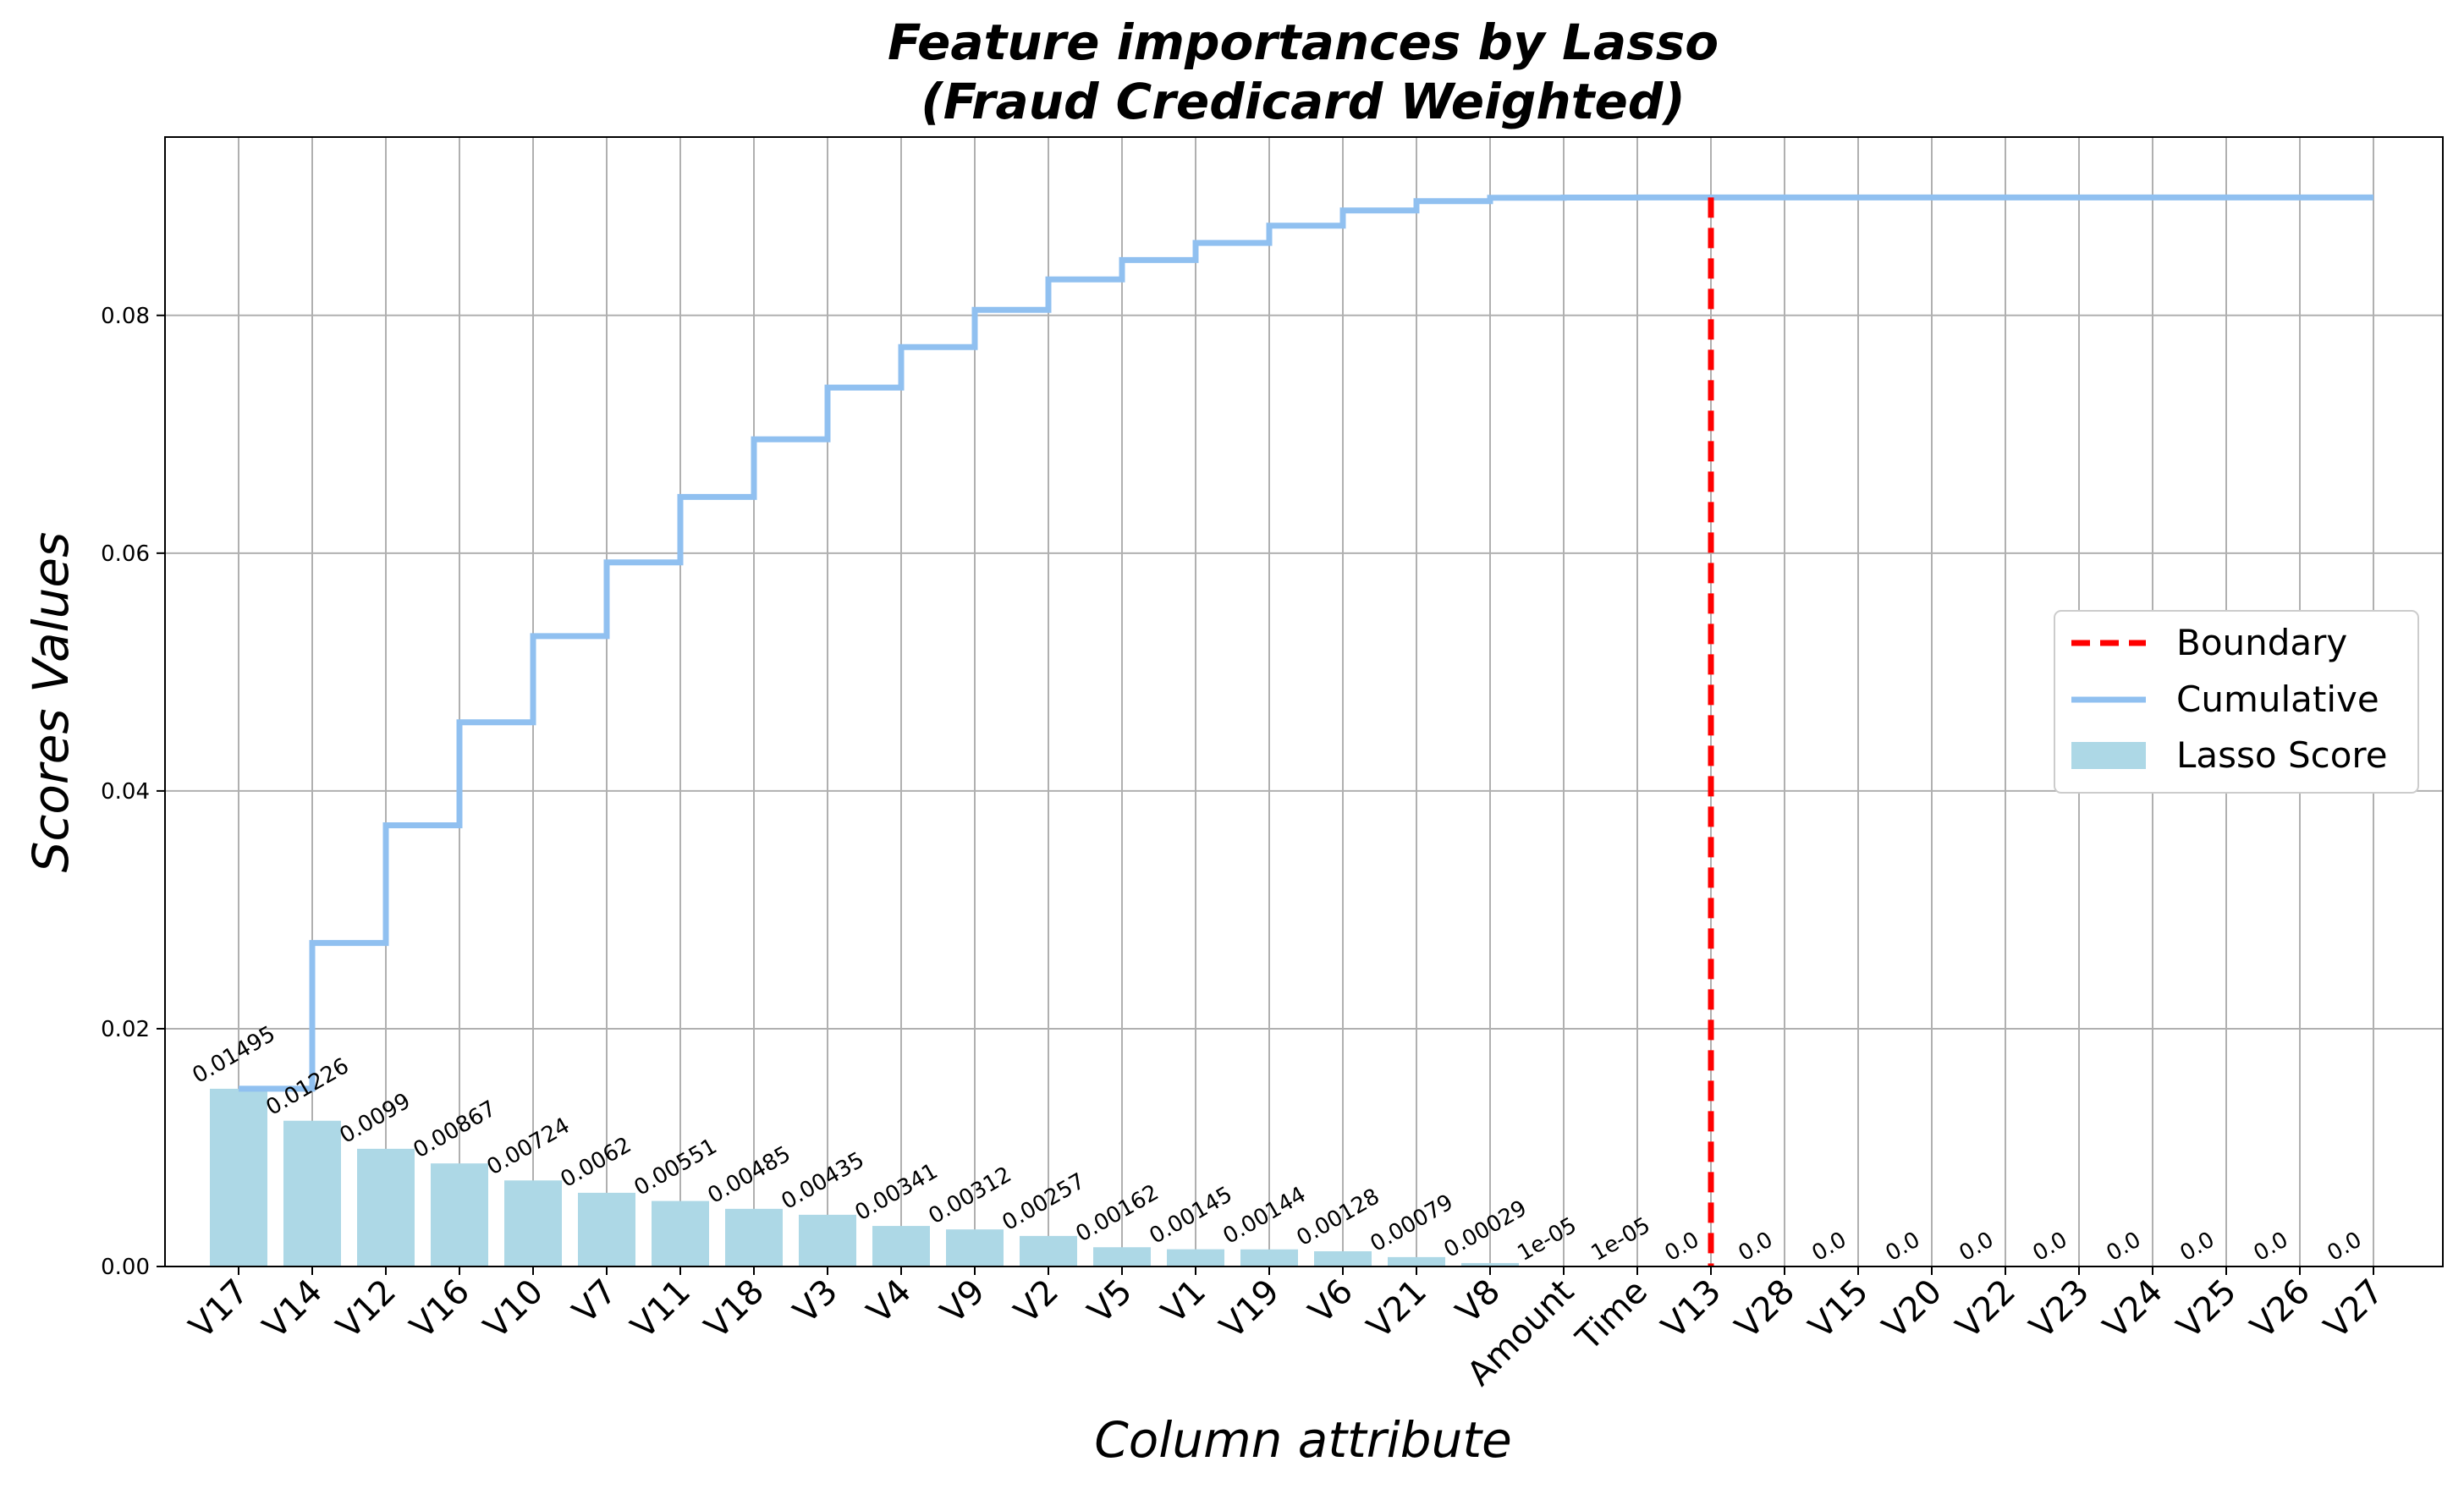 Image resolution: width=2464 pixels, height=1489 pixels. I want to click on data-label-v24: 0.0, so click(2124, 1246).